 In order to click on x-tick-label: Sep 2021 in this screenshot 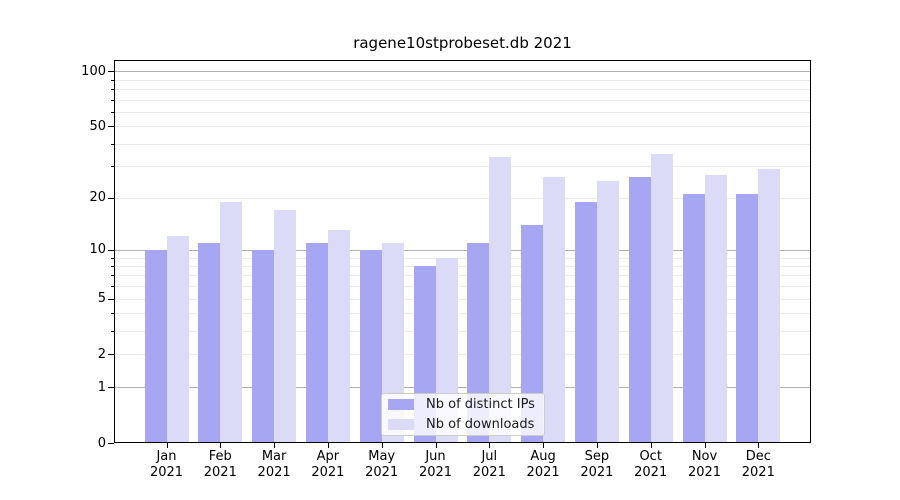, I will do `click(597, 465)`.